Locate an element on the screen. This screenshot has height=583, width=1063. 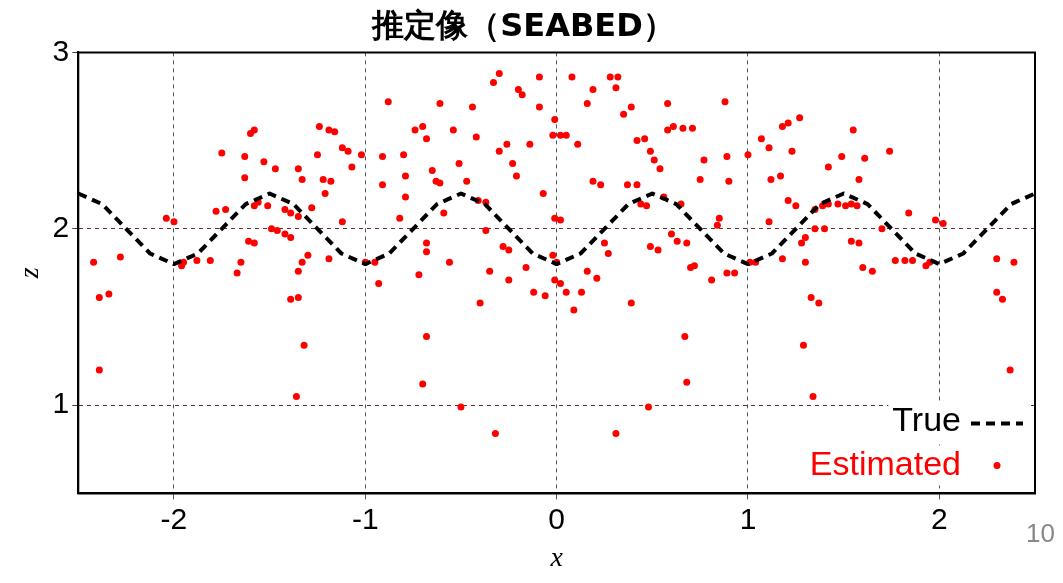
y-tick-label: 2 is located at coordinates (61, 227).